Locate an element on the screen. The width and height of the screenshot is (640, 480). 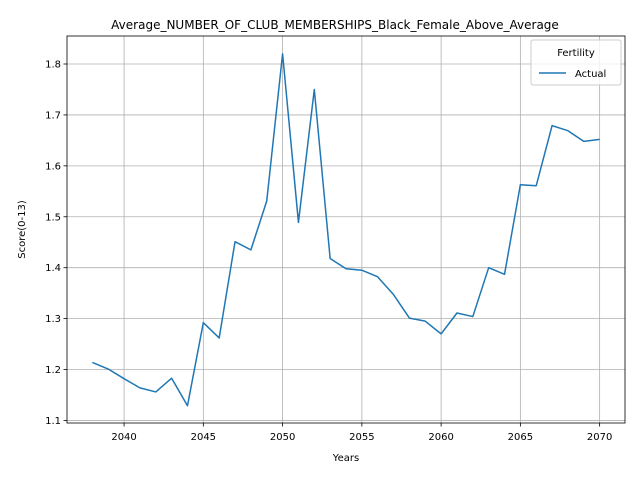
y-tick-label: 1.4 is located at coordinates (53, 268).